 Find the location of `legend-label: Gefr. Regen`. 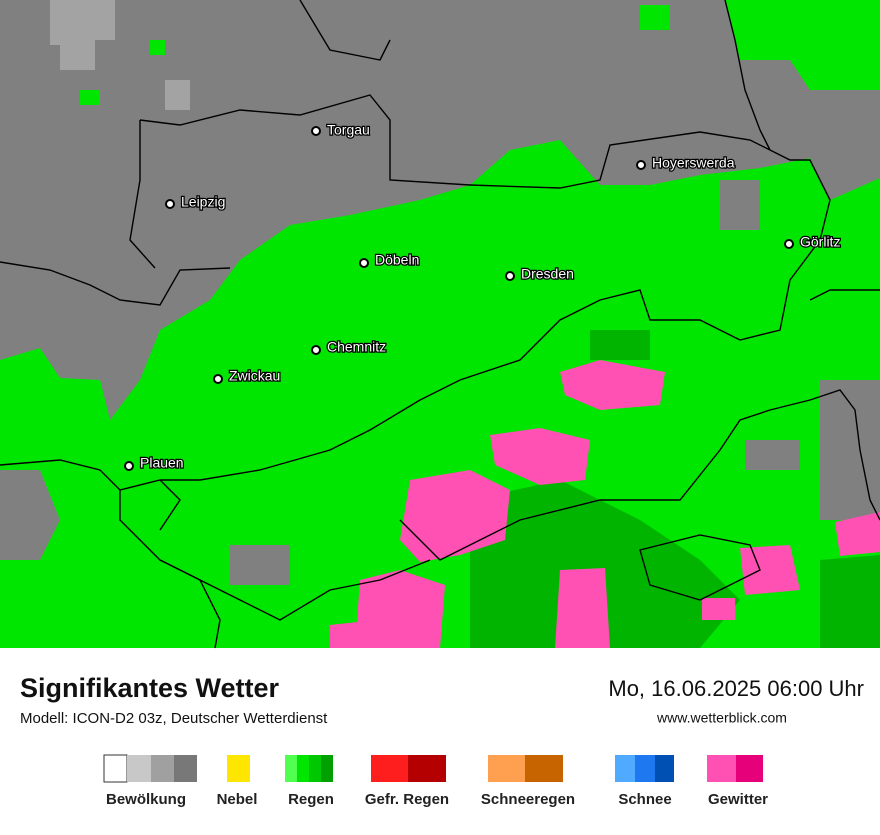

legend-label: Gefr. Regen is located at coordinates (407, 799).